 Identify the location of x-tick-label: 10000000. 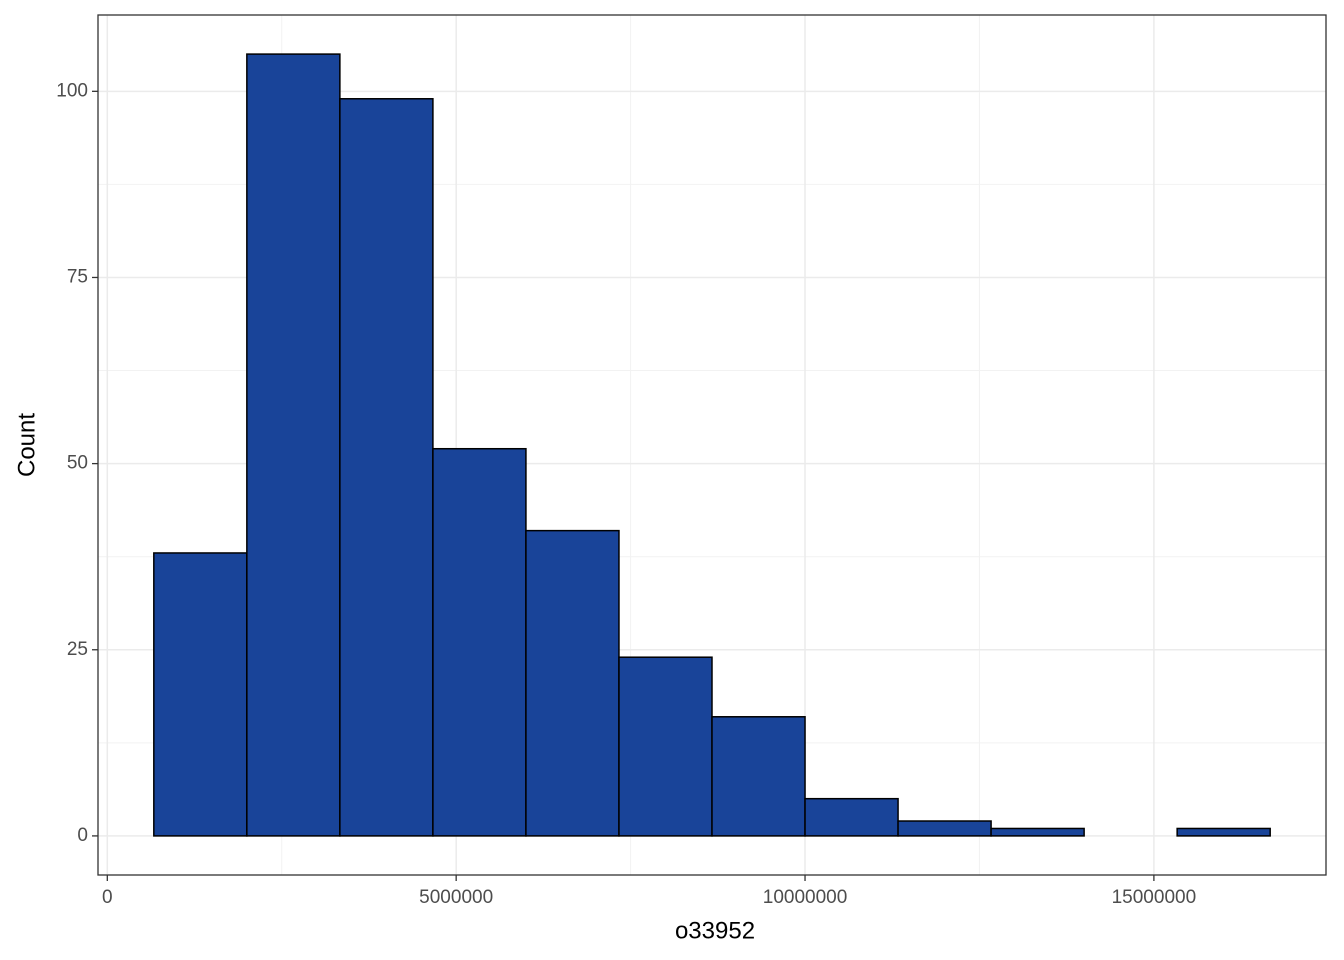
(805, 897).